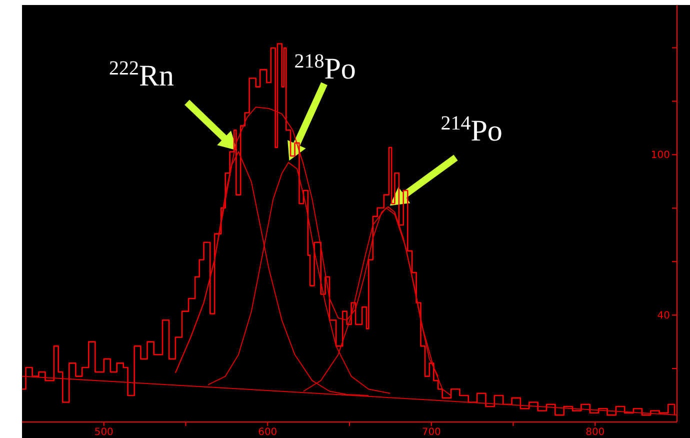 The image size is (690, 438). What do you see at coordinates (325, 68) in the screenshot?
I see `annotation: $^{218}$Po` at bounding box center [325, 68].